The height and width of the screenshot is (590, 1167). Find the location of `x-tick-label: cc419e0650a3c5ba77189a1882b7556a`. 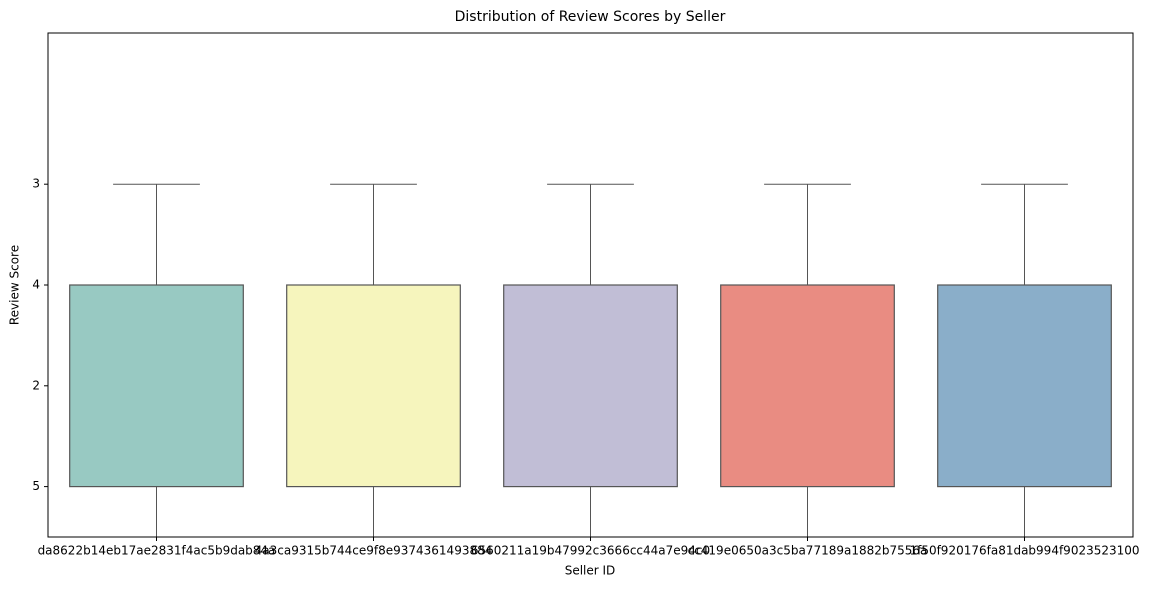

x-tick-label: cc419e0650a3c5ba77189a1882b7556a is located at coordinates (808, 551).